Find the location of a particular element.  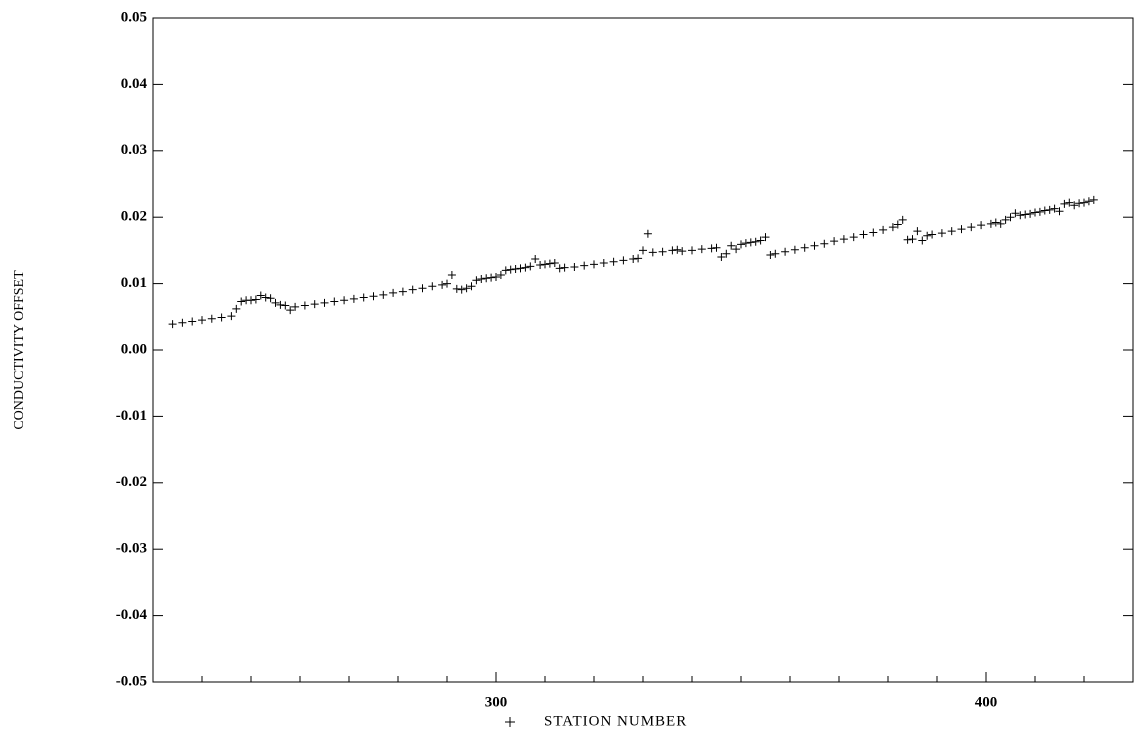

y-axis-label: CONDUCTIVITY OFFSET is located at coordinates (19, 350).